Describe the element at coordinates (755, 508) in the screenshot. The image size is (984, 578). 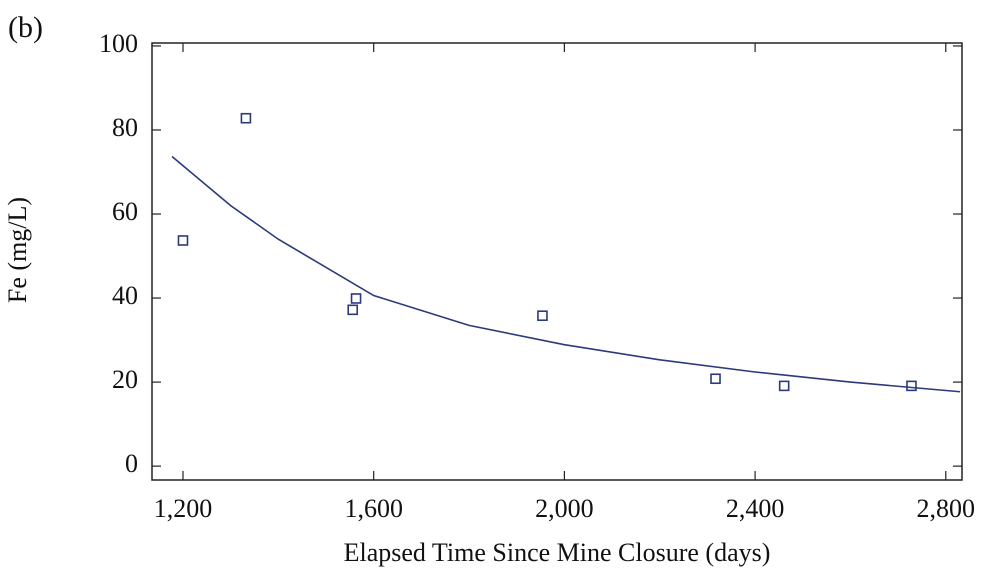
I see `x-tick-label: 2,400` at that location.